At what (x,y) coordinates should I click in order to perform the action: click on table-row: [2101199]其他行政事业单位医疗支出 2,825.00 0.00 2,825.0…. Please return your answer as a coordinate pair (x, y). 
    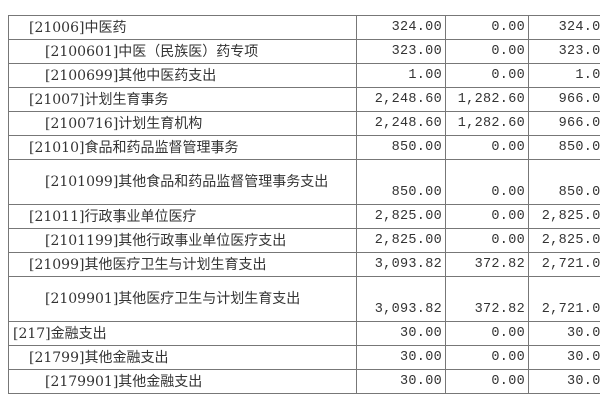
    Looking at the image, I should click on (304, 240).